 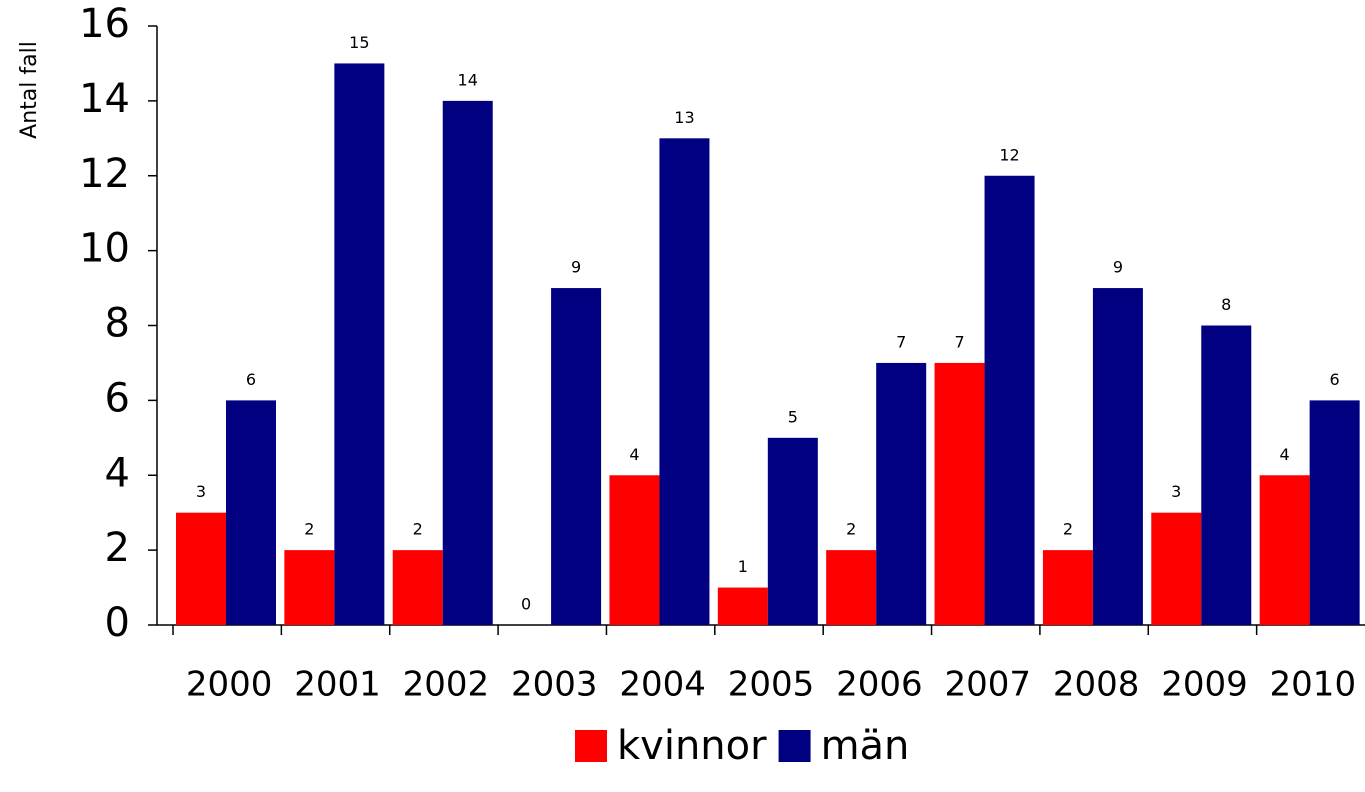 What do you see at coordinates (117, 473) in the screenshot?
I see `y-tick-label: 4` at bounding box center [117, 473].